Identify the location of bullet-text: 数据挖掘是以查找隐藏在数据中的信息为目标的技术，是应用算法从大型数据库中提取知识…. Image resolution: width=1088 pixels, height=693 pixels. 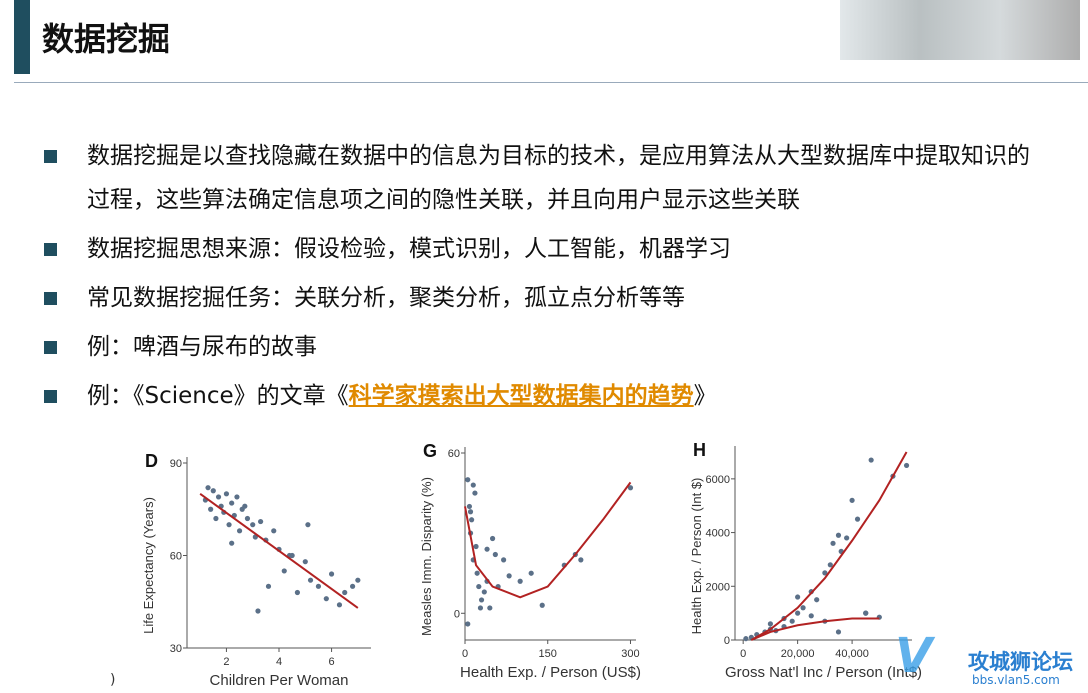
(558, 178).